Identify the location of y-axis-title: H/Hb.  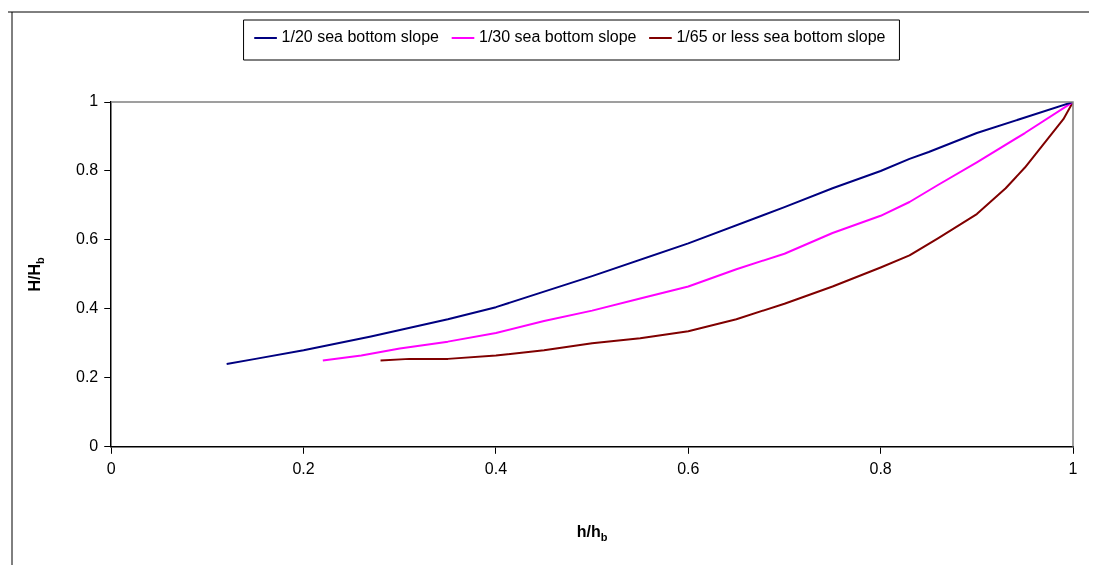
(36, 274).